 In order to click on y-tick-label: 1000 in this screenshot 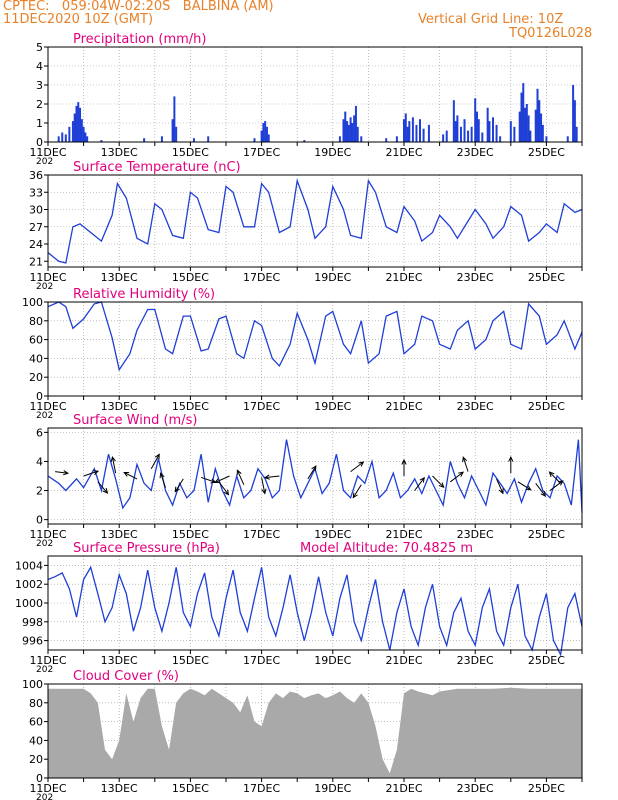, I will do `click(29, 603)`.